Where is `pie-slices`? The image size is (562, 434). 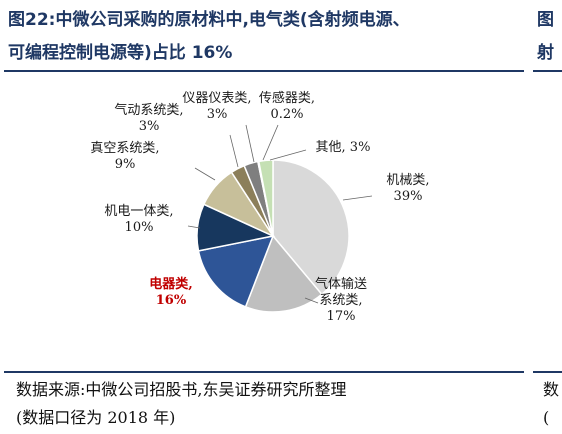
pie-slices is located at coordinates (273, 236).